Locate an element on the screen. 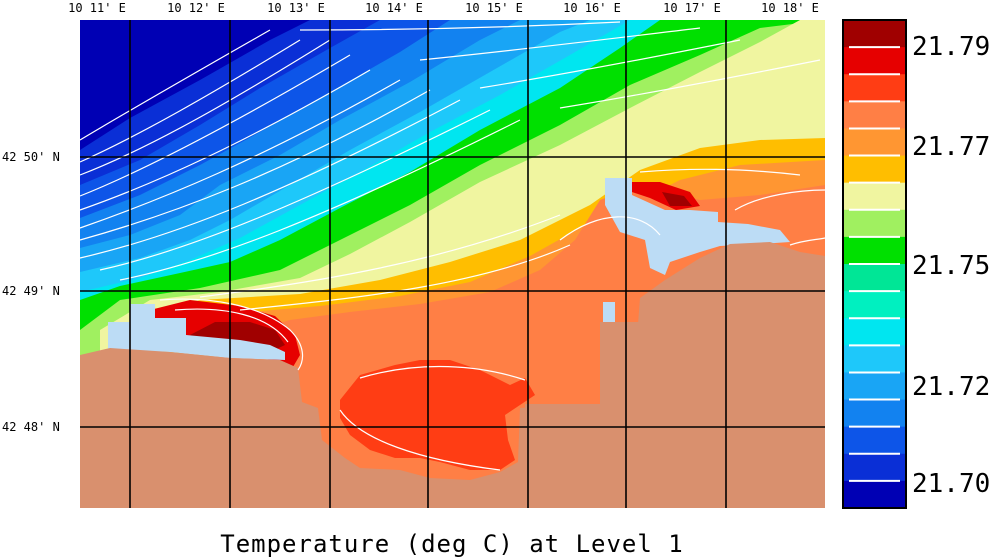 Image resolution: width=1006 pixels, height=558 pixels. x-tick-label: 10 18' E is located at coordinates (790, 8).